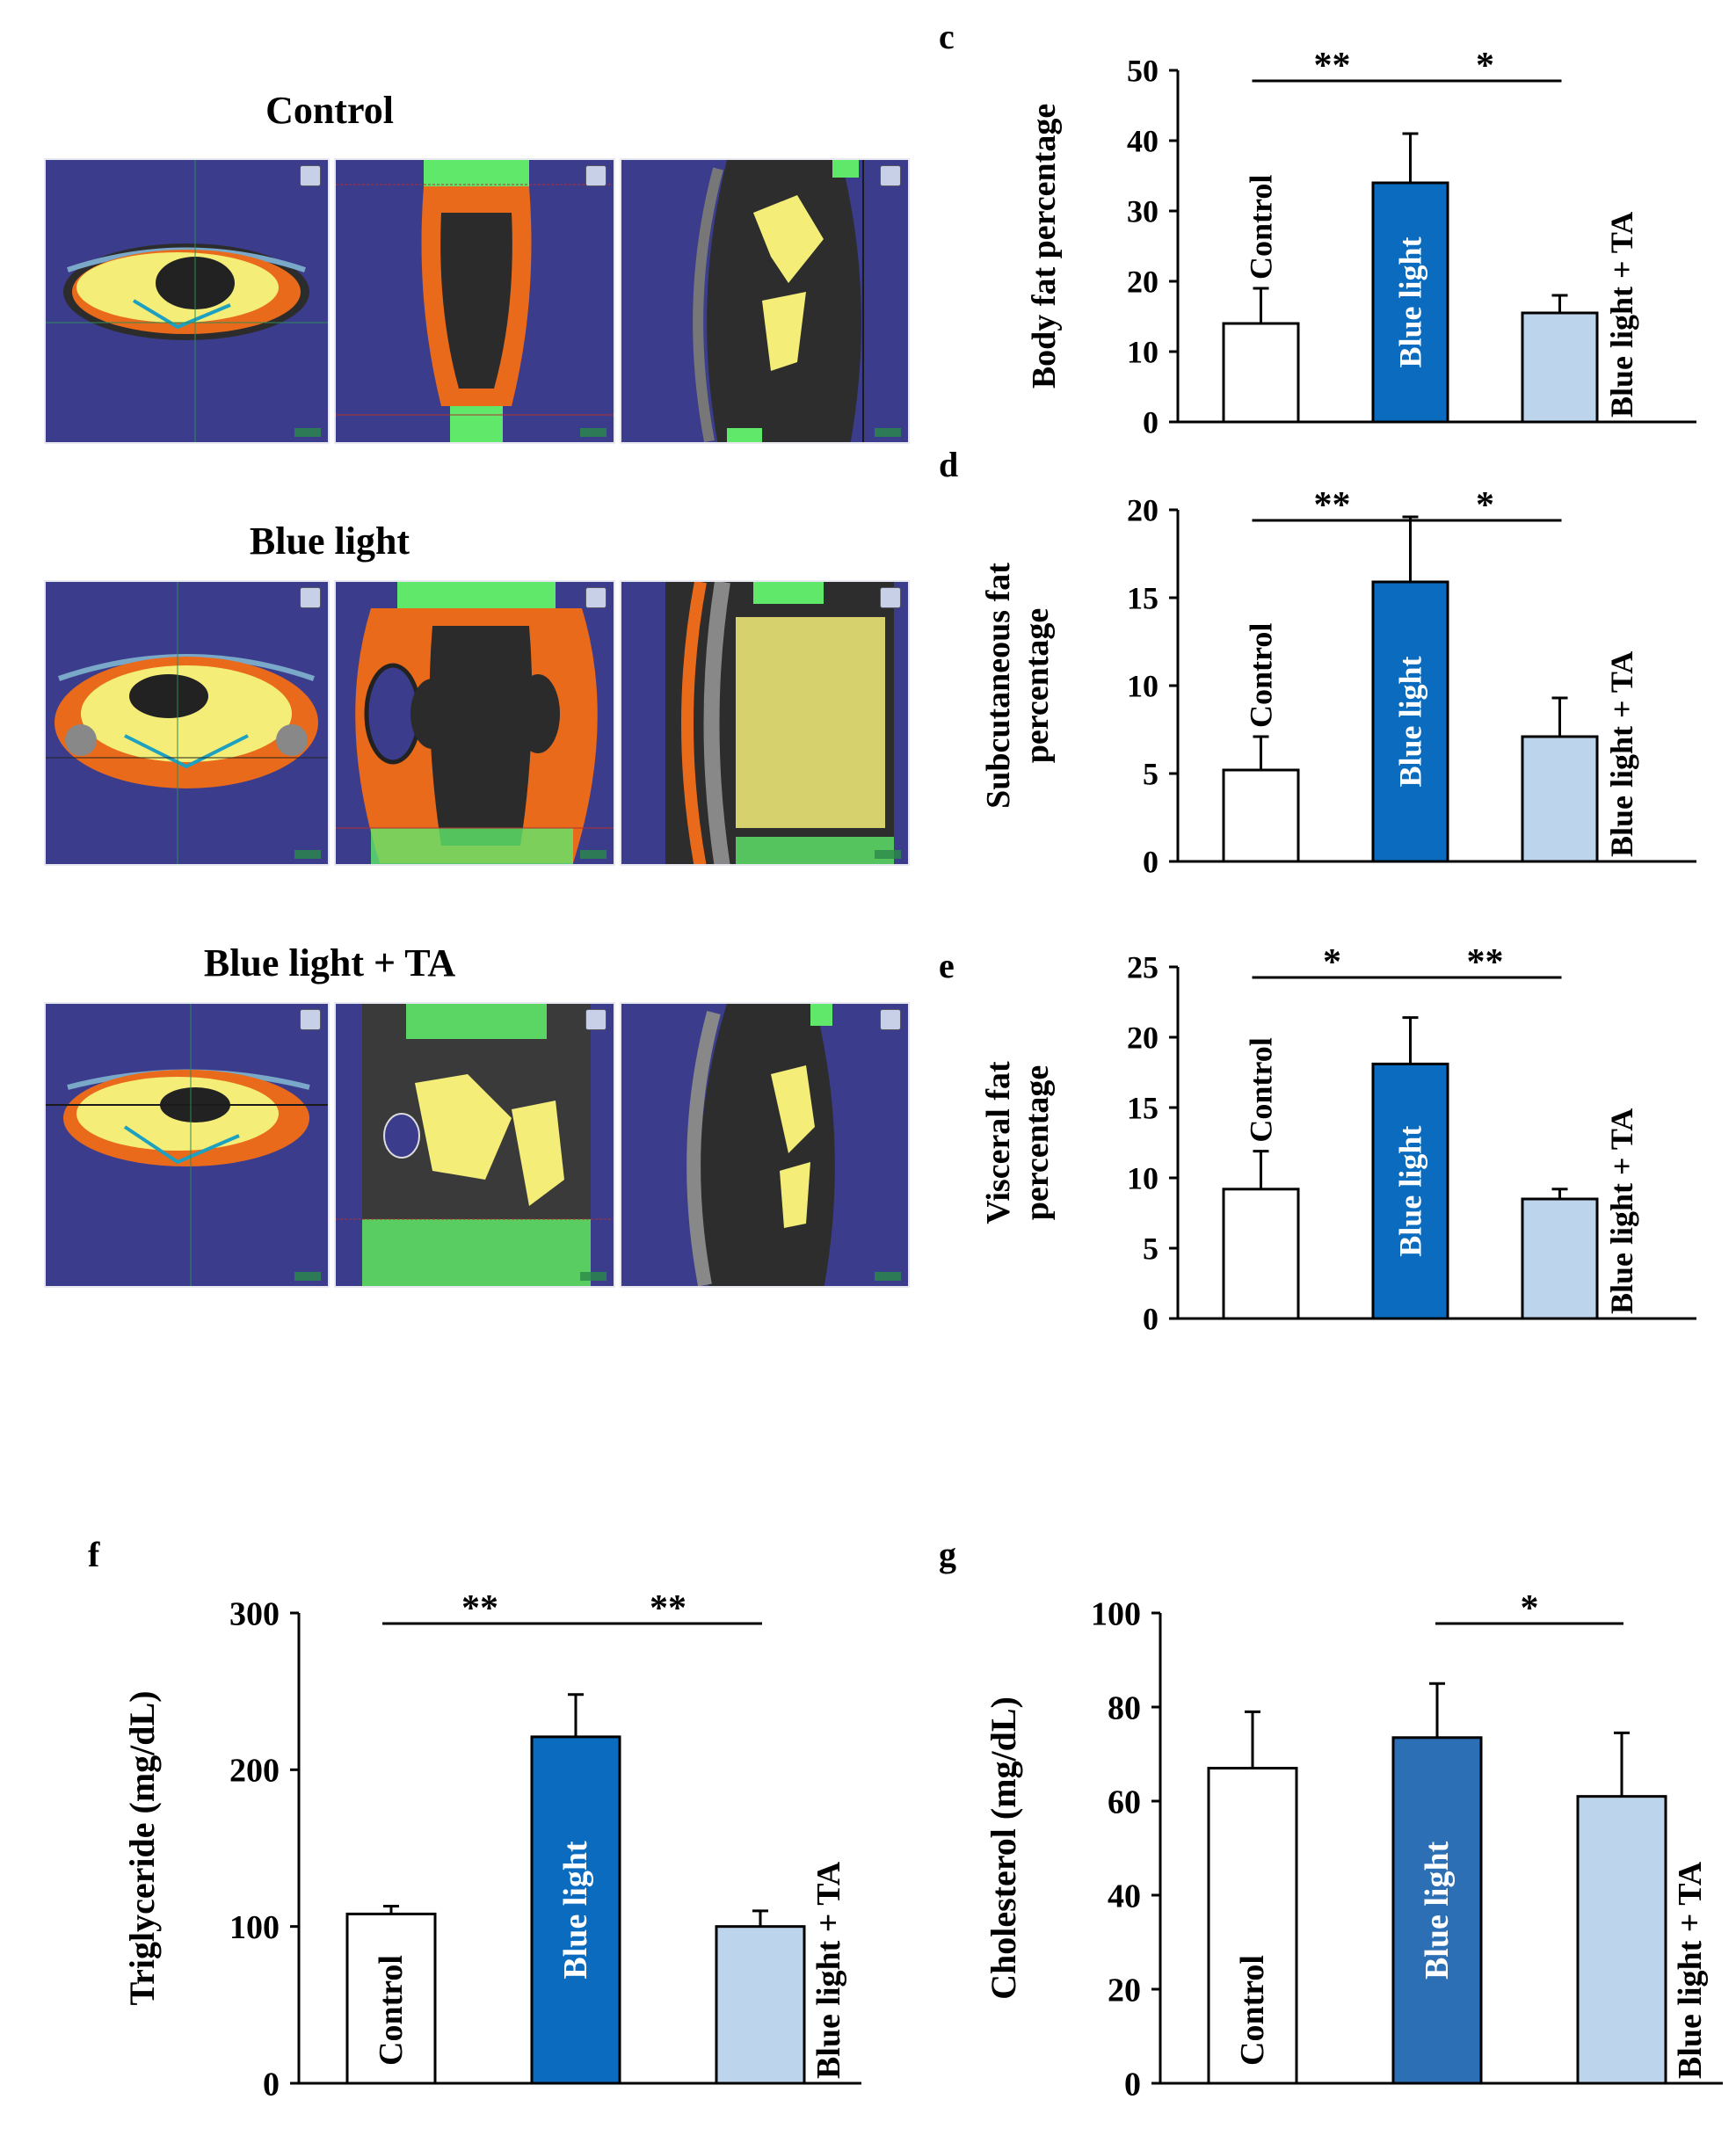  I want to click on scan-coronal-blue-light-ta, so click(475, 1145).